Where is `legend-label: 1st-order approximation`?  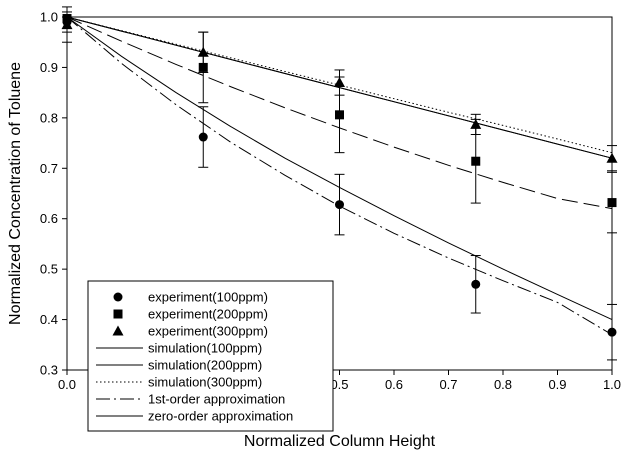 legend-label: 1st-order approximation is located at coordinates (216, 399).